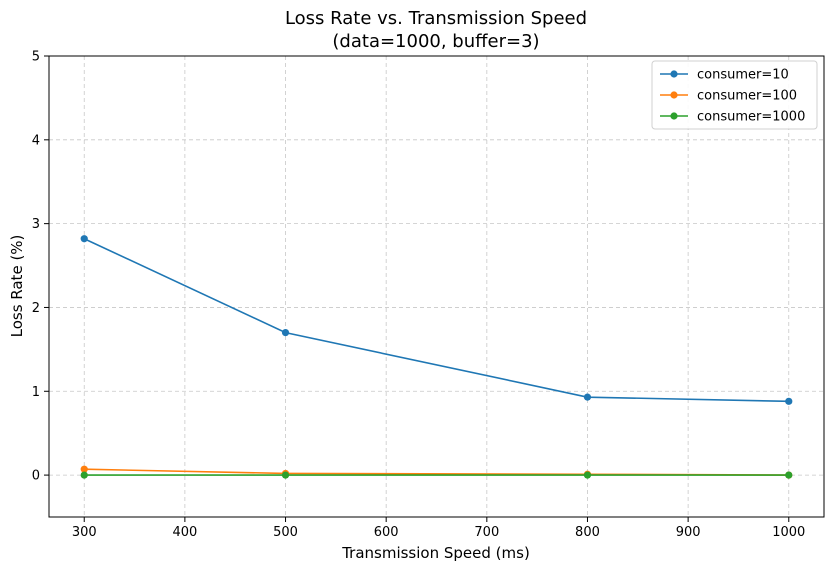 This screenshot has width=834, height=571. Describe the element at coordinates (386, 532) in the screenshot. I see `x-tick-label: 600` at that location.